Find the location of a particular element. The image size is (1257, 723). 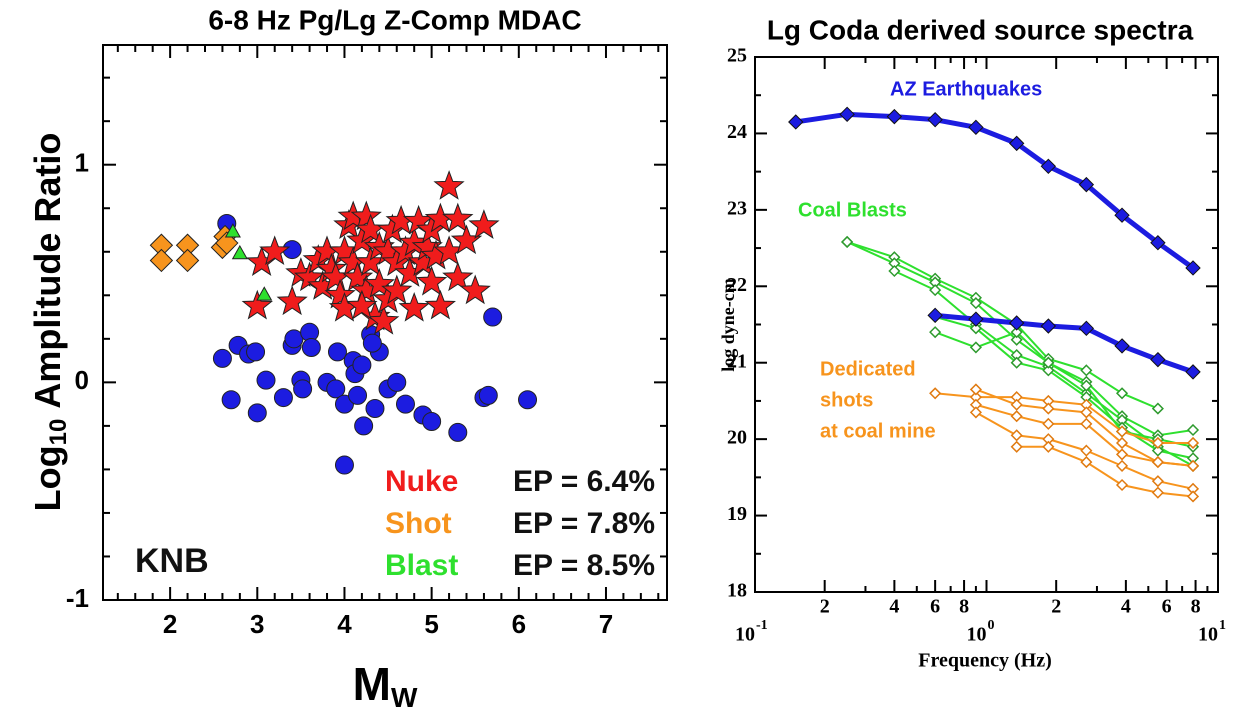

x-tick-label: 8 is located at coordinates (1196, 607).